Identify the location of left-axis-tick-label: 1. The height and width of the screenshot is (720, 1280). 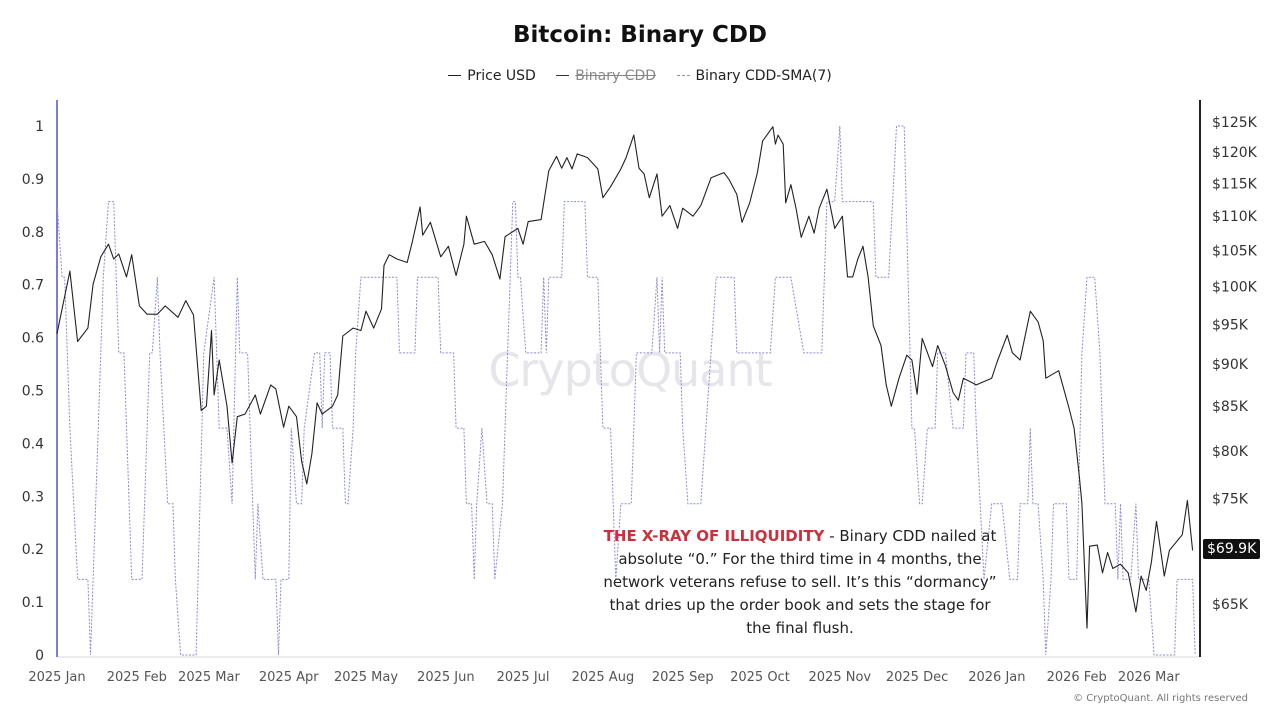
(39, 127).